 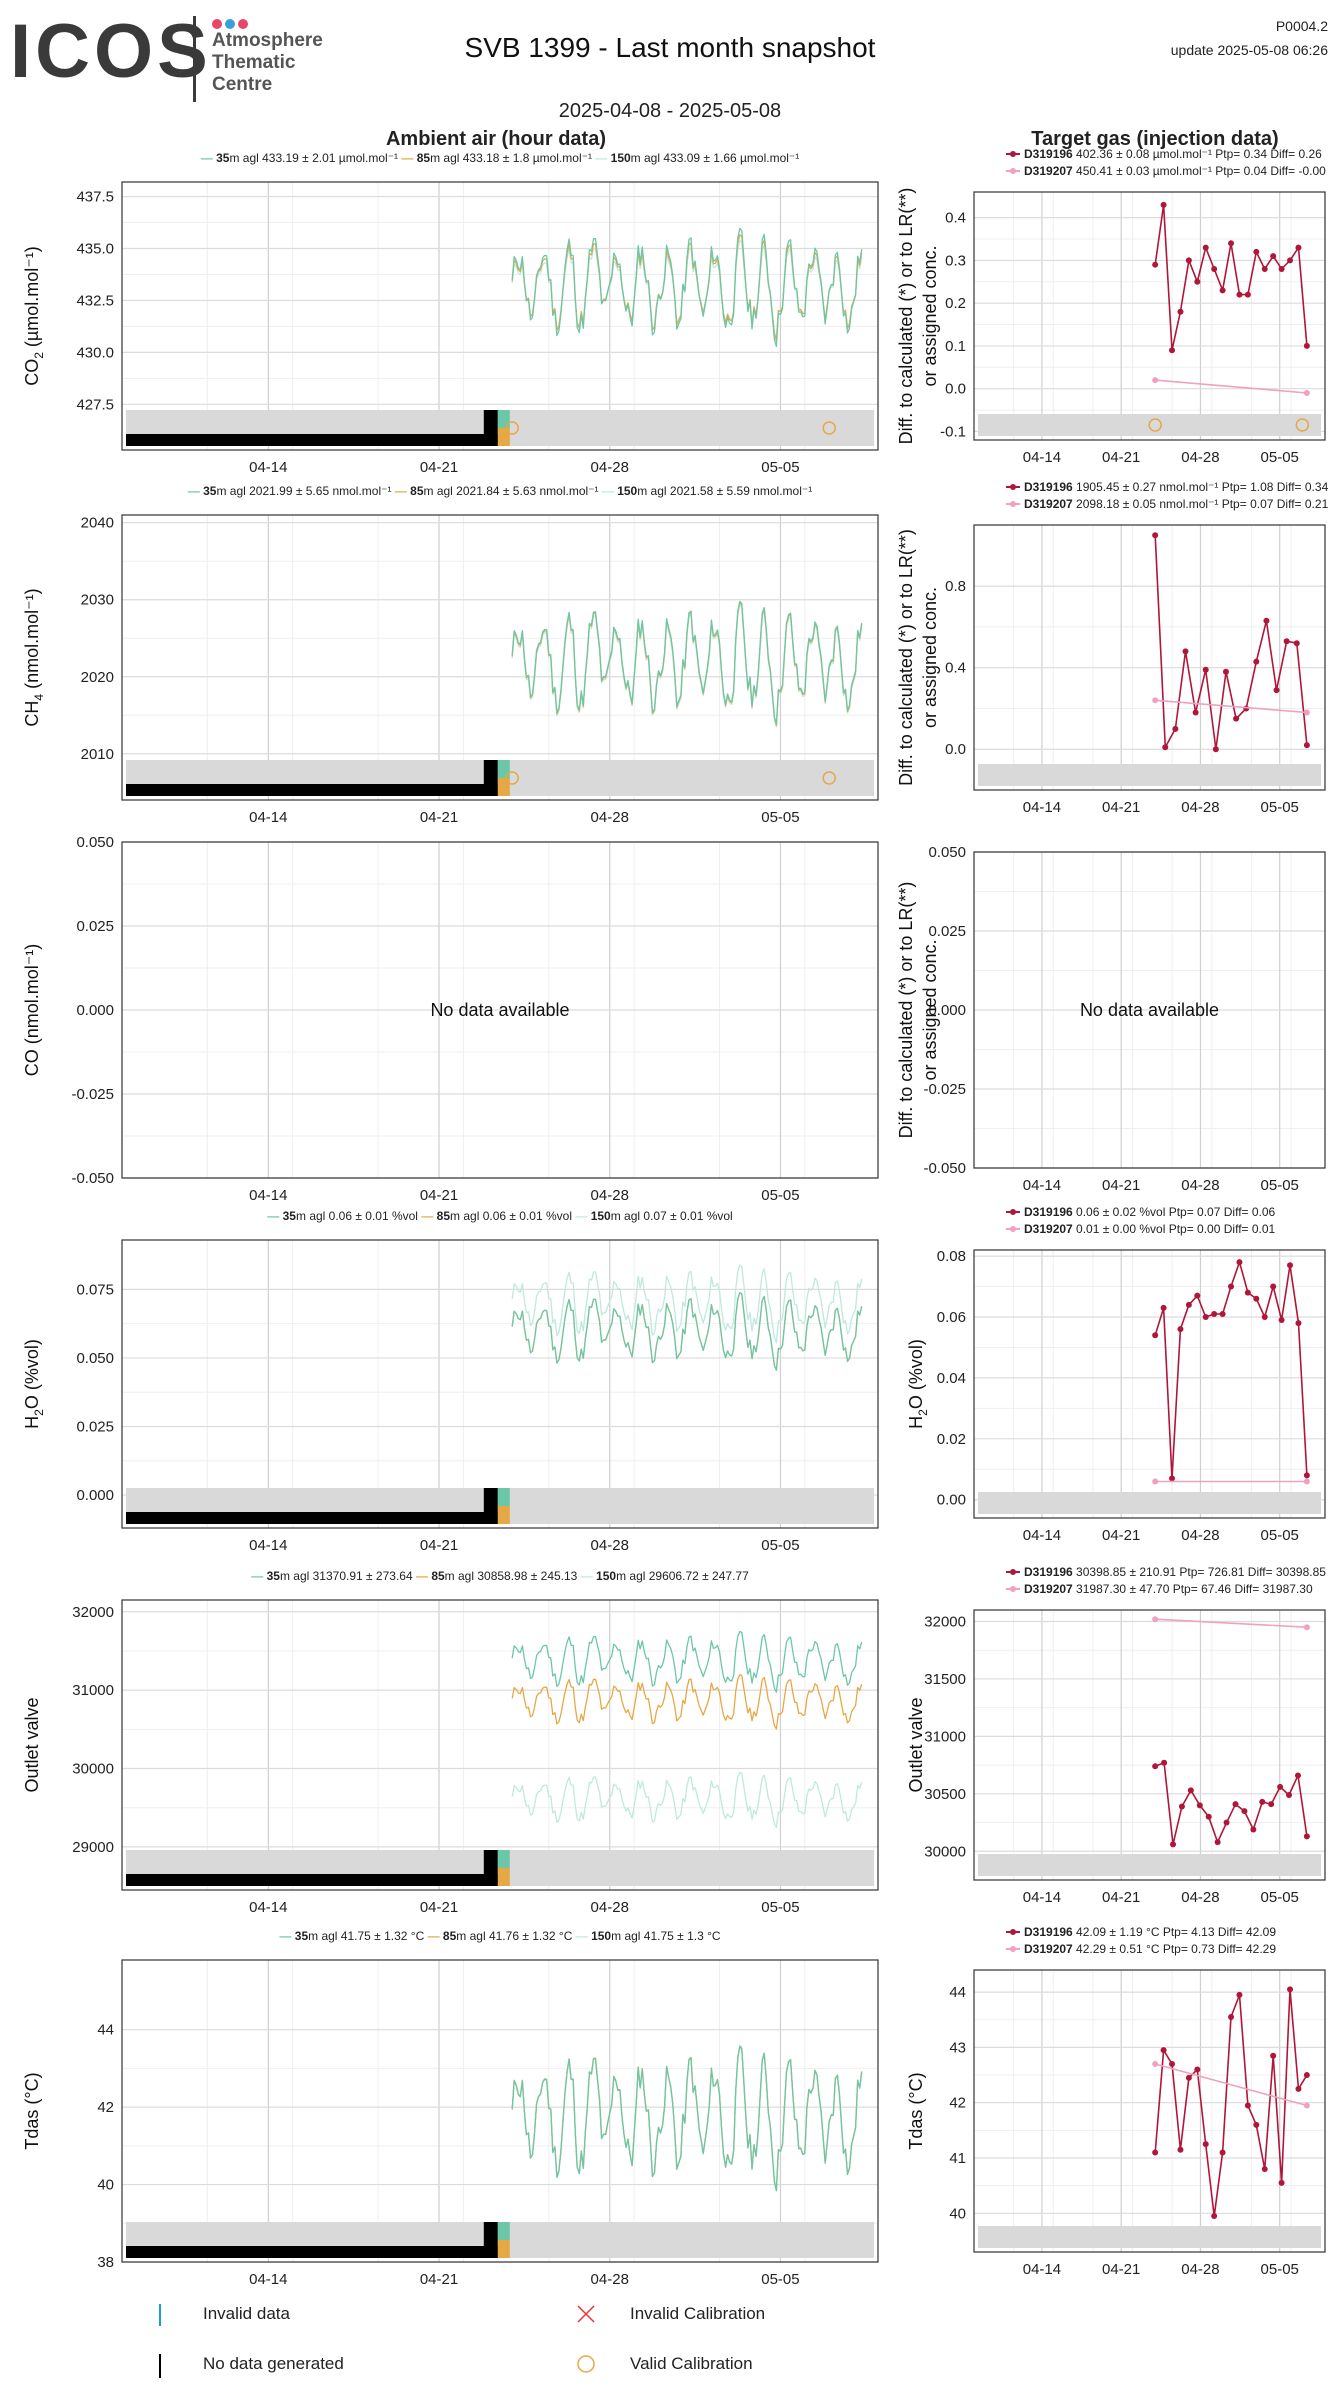 I want to click on legend-text: m agl 0.07 ± 0.01 %vol, so click(x=672, y=1216).